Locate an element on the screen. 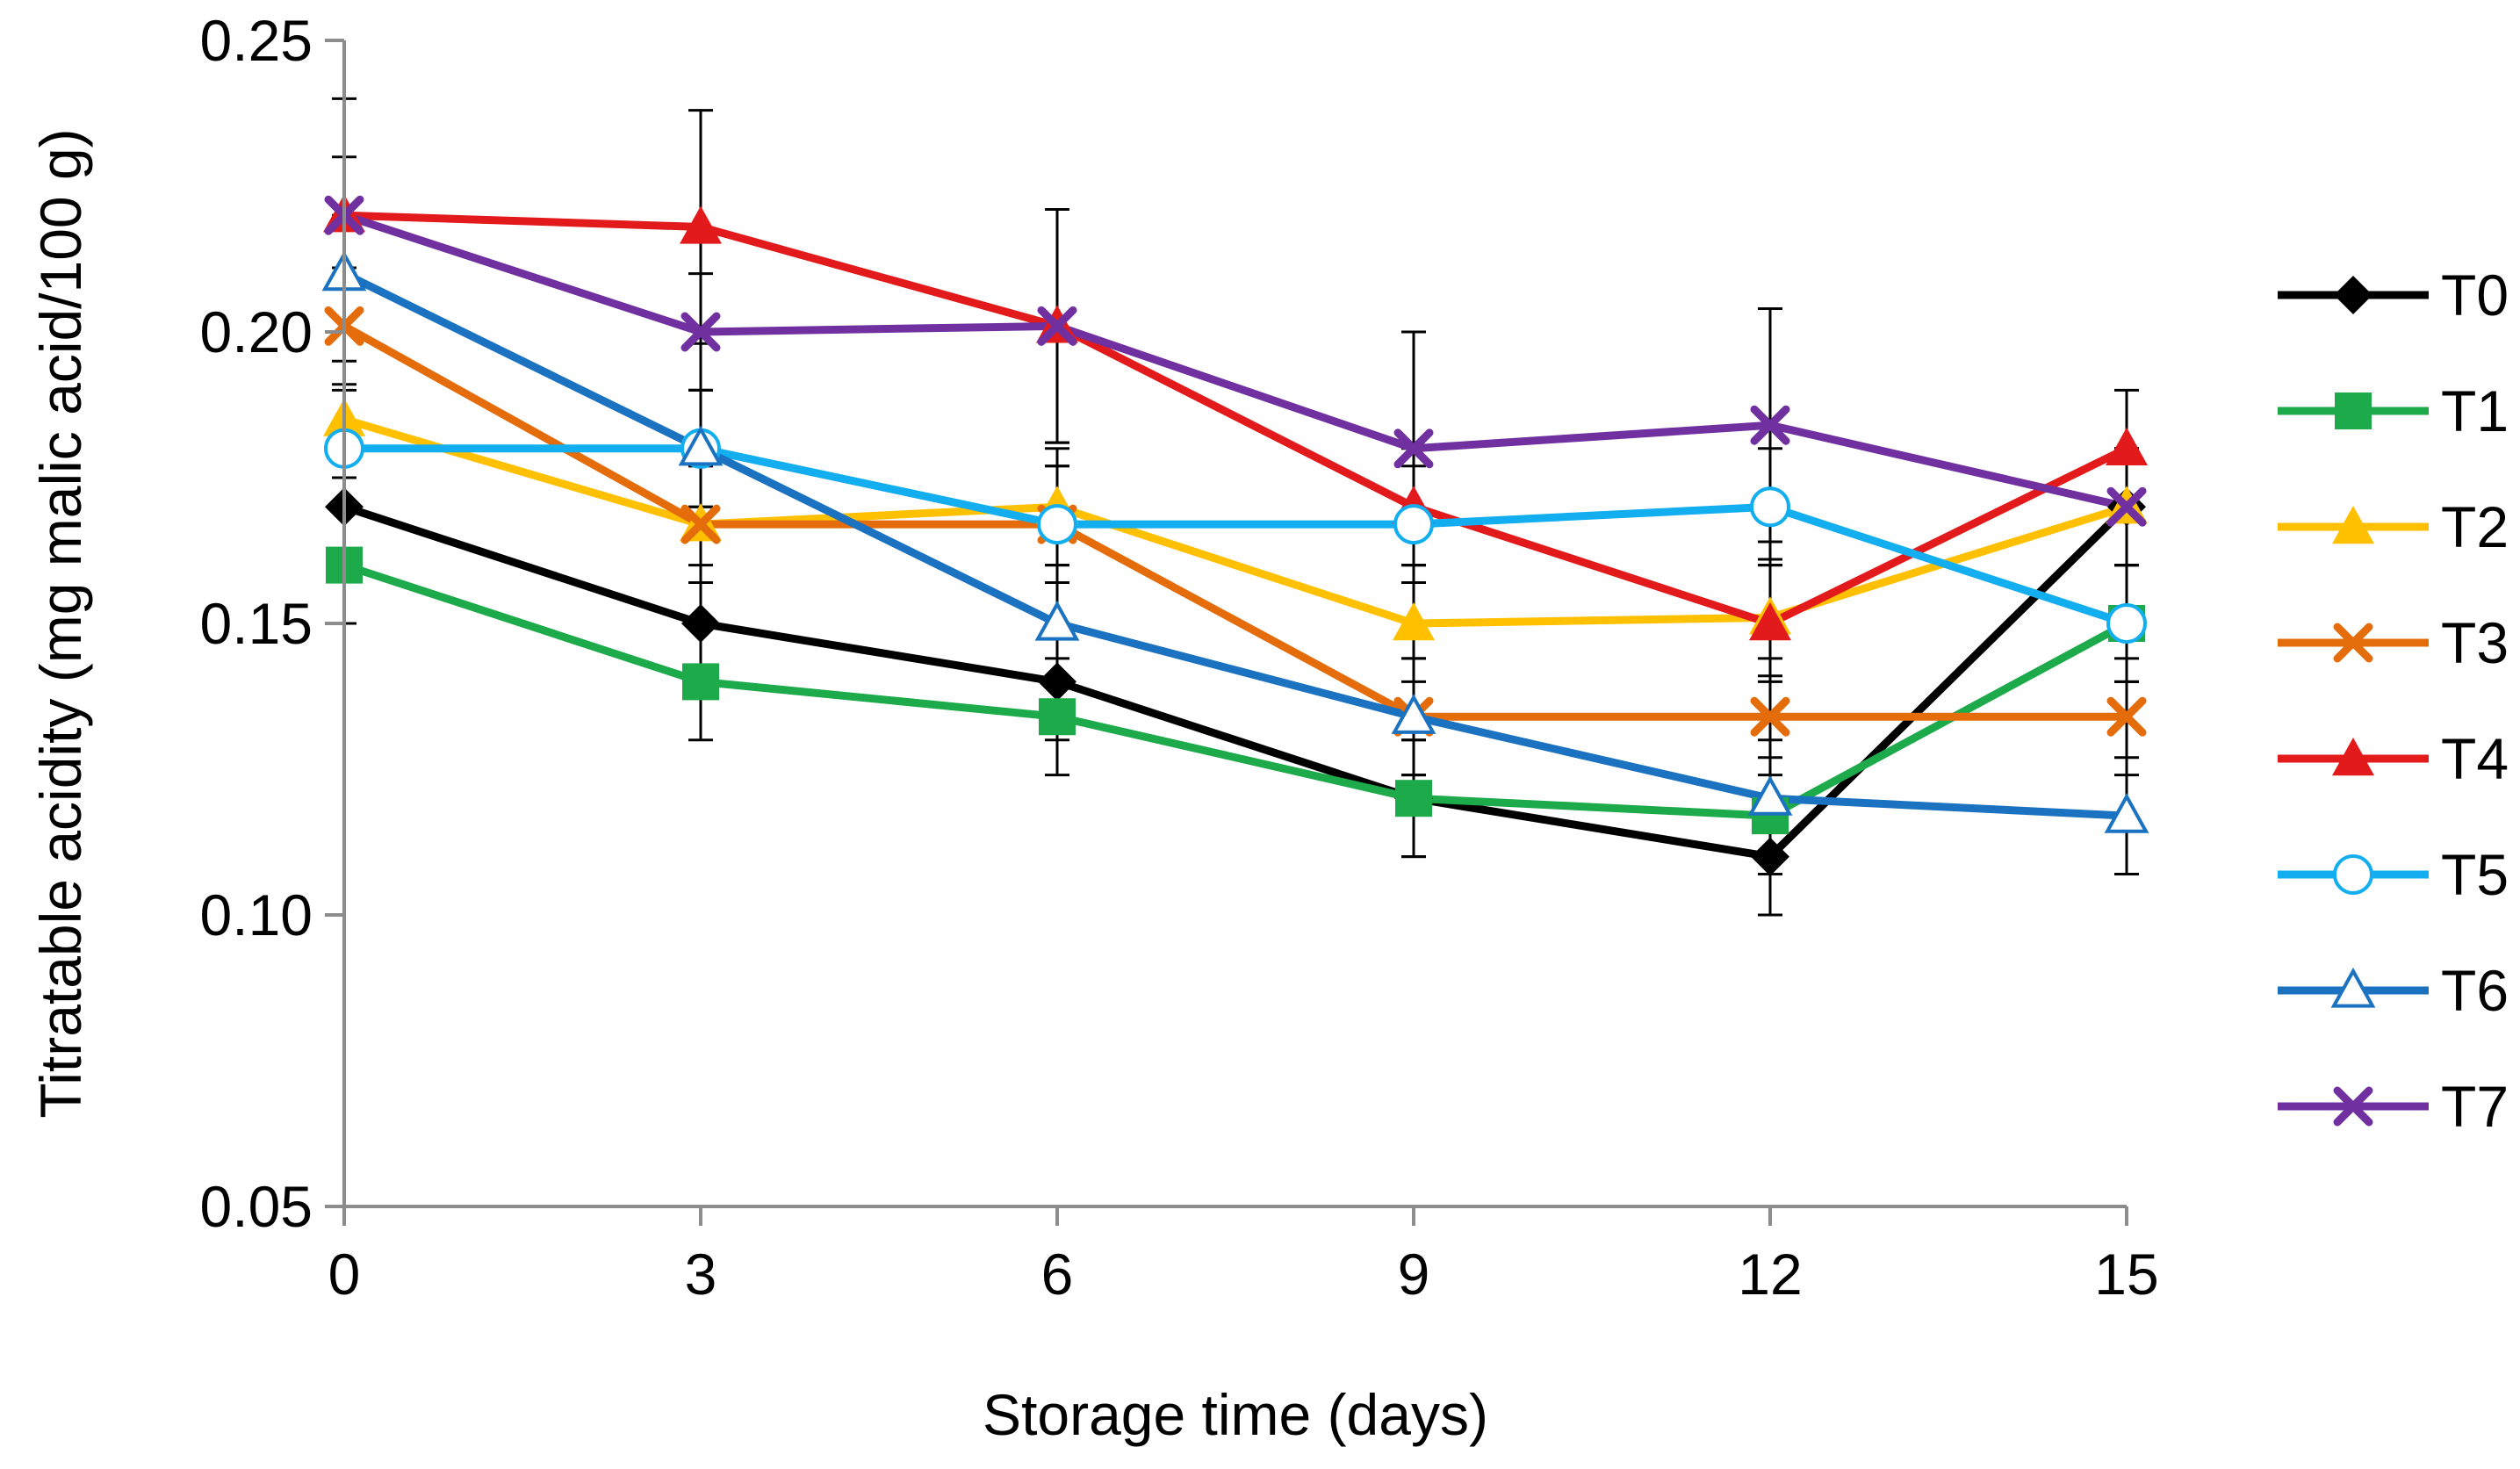 The width and height of the screenshot is (2520, 1469). x-tick-label: 0 is located at coordinates (344, 1274).